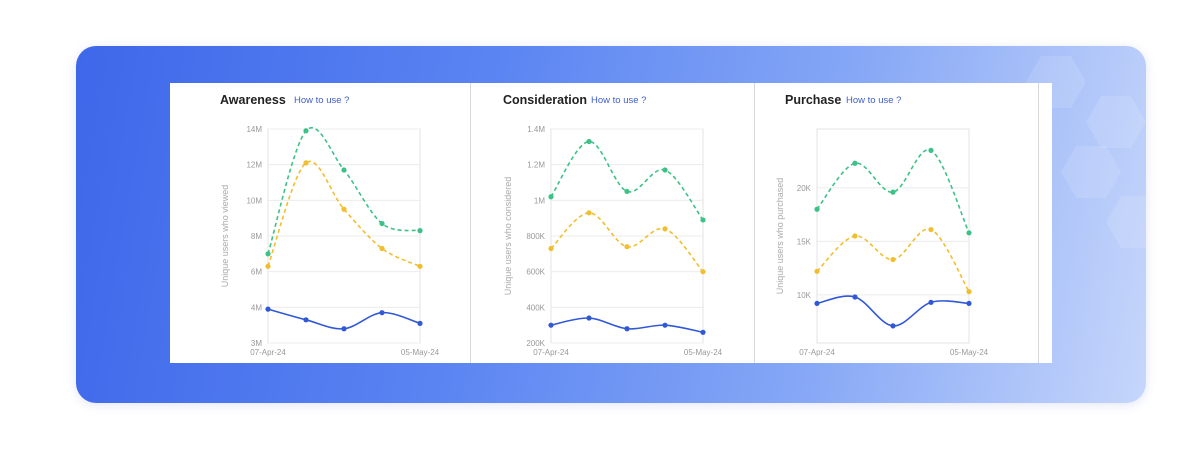 The width and height of the screenshot is (1200, 451). What do you see at coordinates (253, 100) in the screenshot?
I see `awareness-title: Awareness` at bounding box center [253, 100].